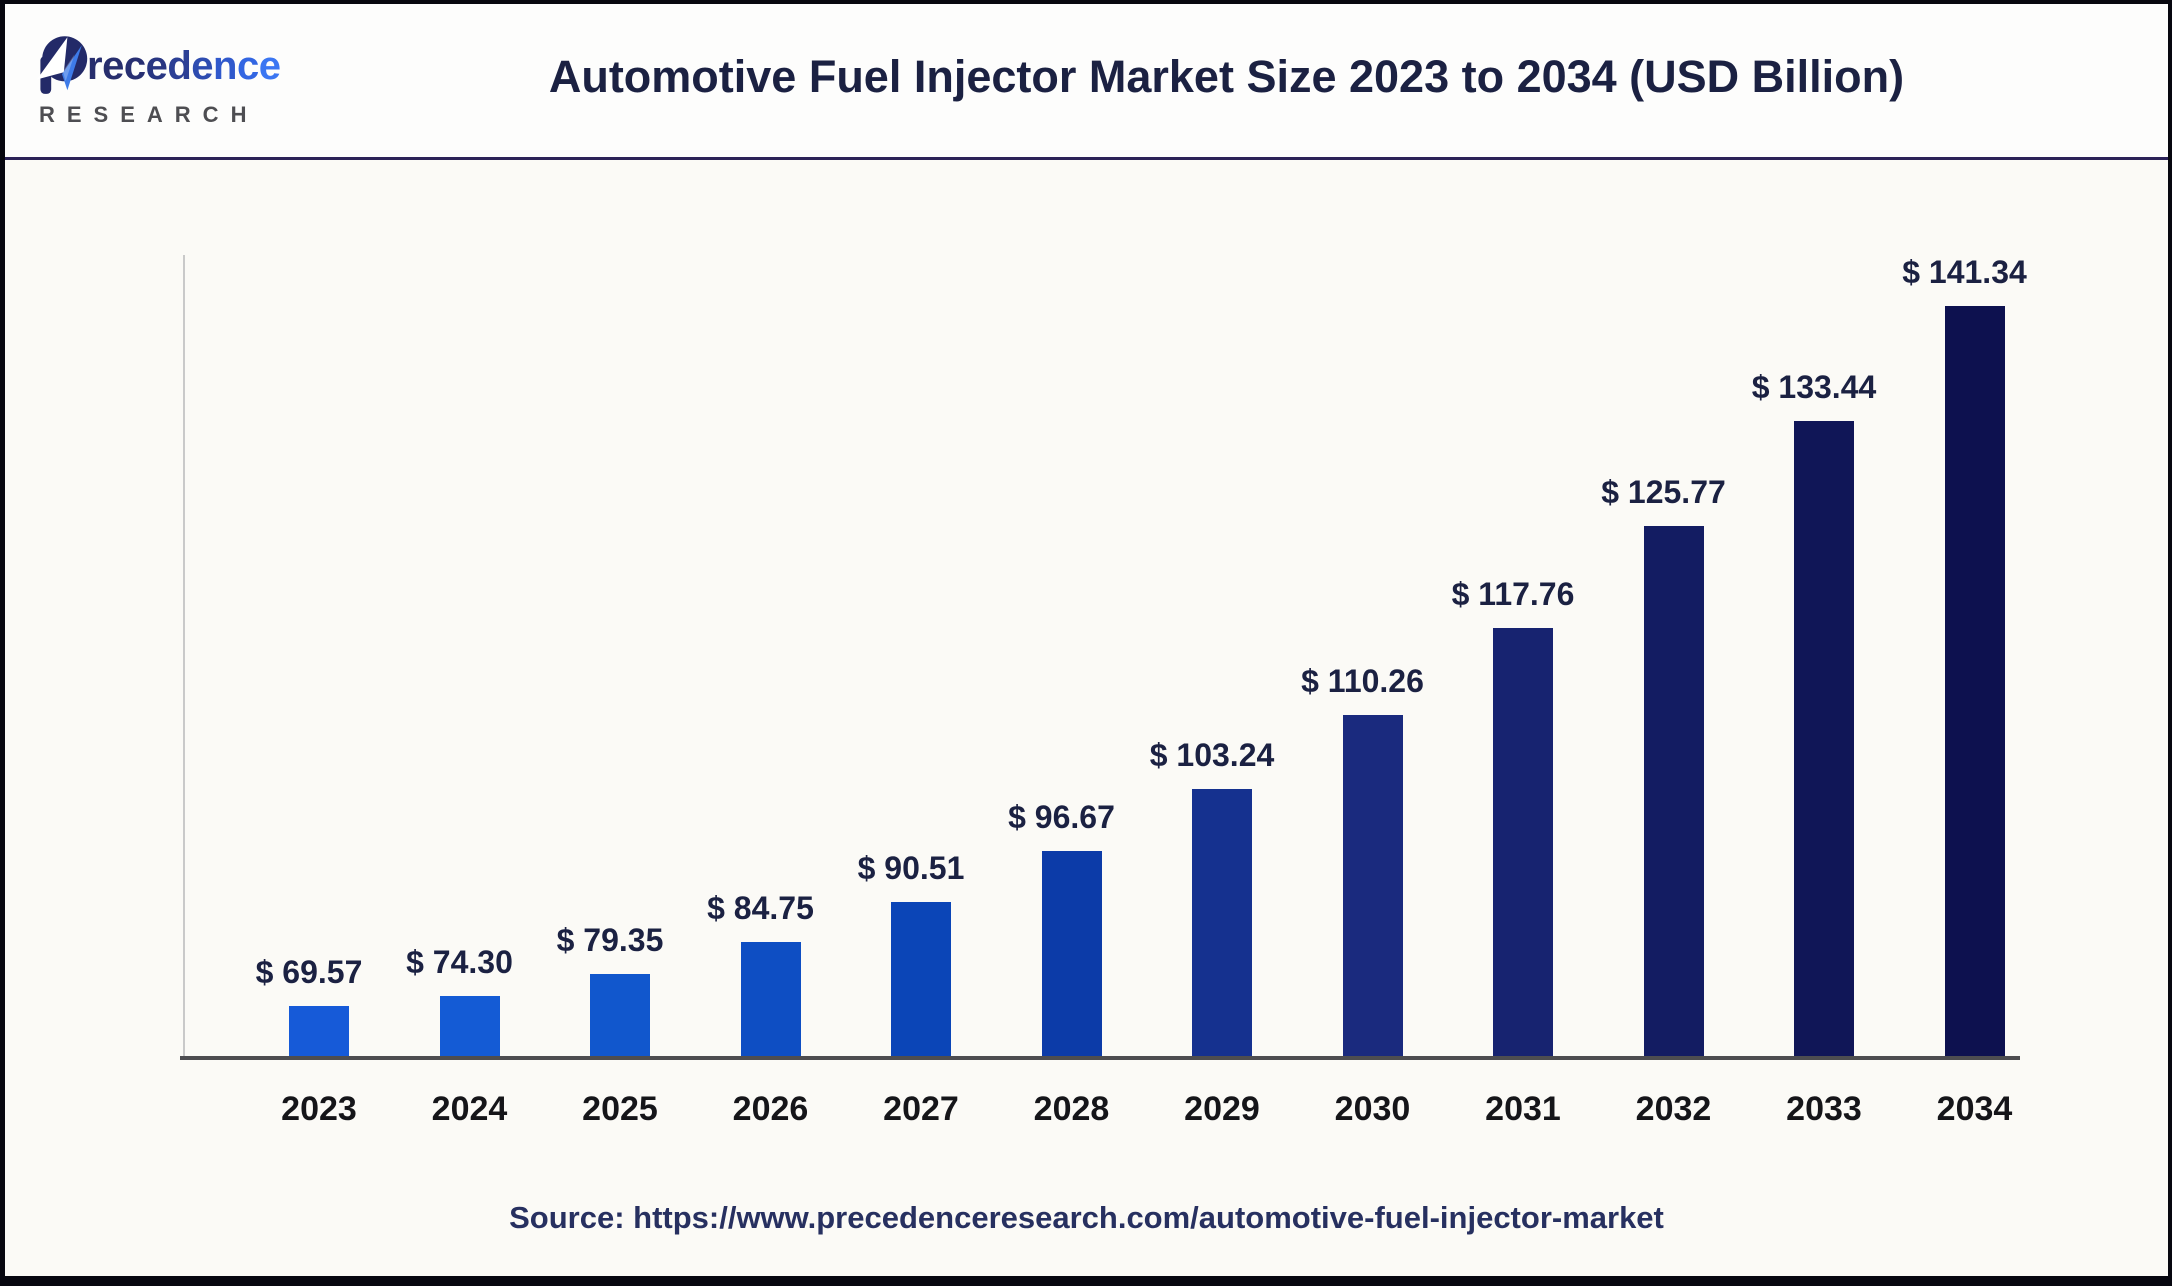 This screenshot has height=1286, width=2172. What do you see at coordinates (1513, 594) in the screenshot?
I see `bar-value-label-2031: $ 117.76` at bounding box center [1513, 594].